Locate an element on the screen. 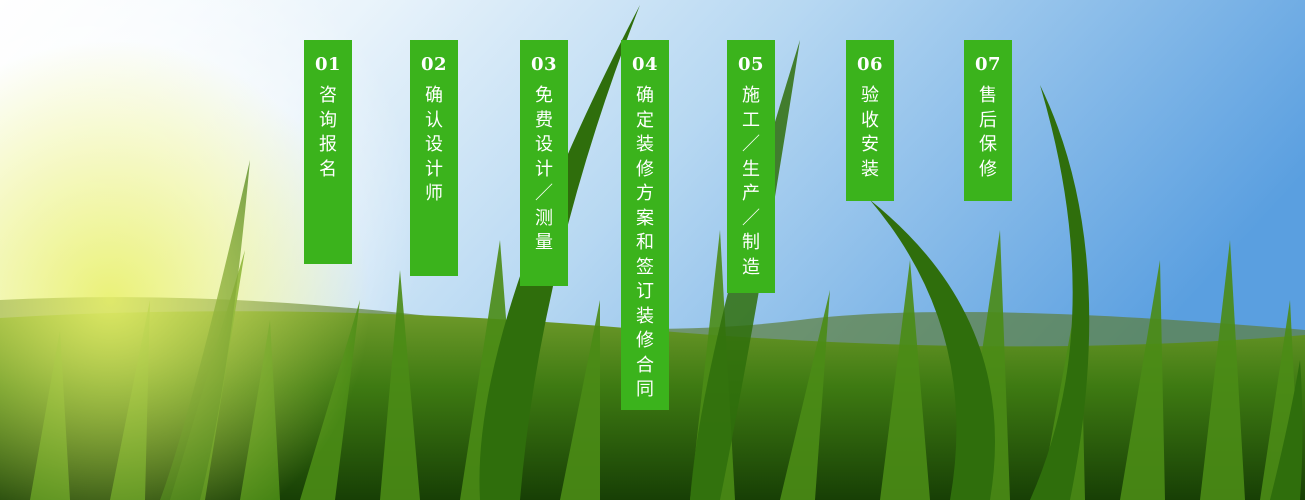 The image size is (1305, 500). step-label: 验收安装 is located at coordinates (870, 132).